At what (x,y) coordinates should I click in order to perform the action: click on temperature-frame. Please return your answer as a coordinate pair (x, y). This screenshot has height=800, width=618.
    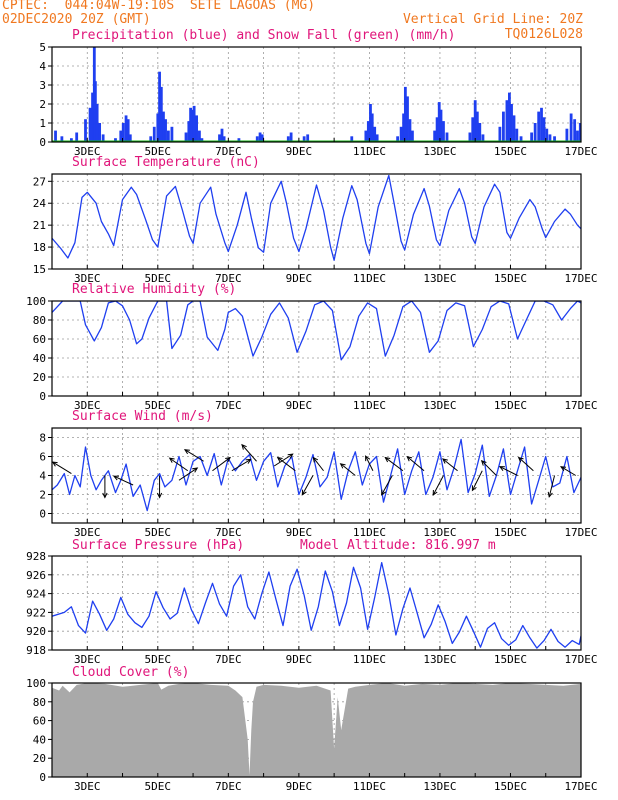
    Looking at the image, I should click on (316, 221).